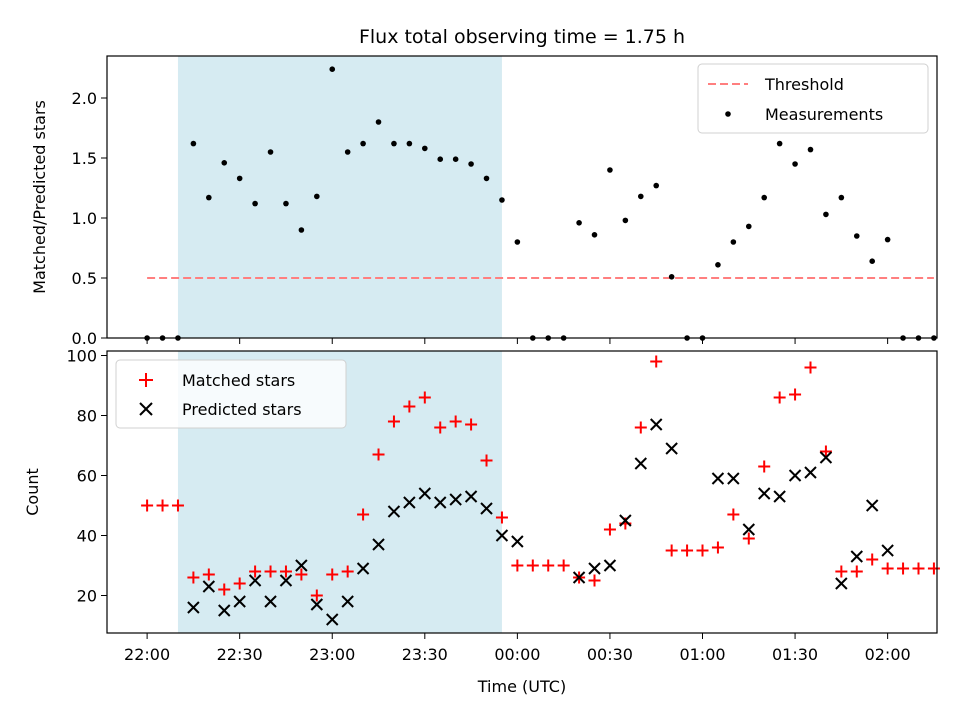 This screenshot has height=720, width=960. What do you see at coordinates (521, 686) in the screenshot?
I see `x-axis-label: Time (UTC)` at bounding box center [521, 686].